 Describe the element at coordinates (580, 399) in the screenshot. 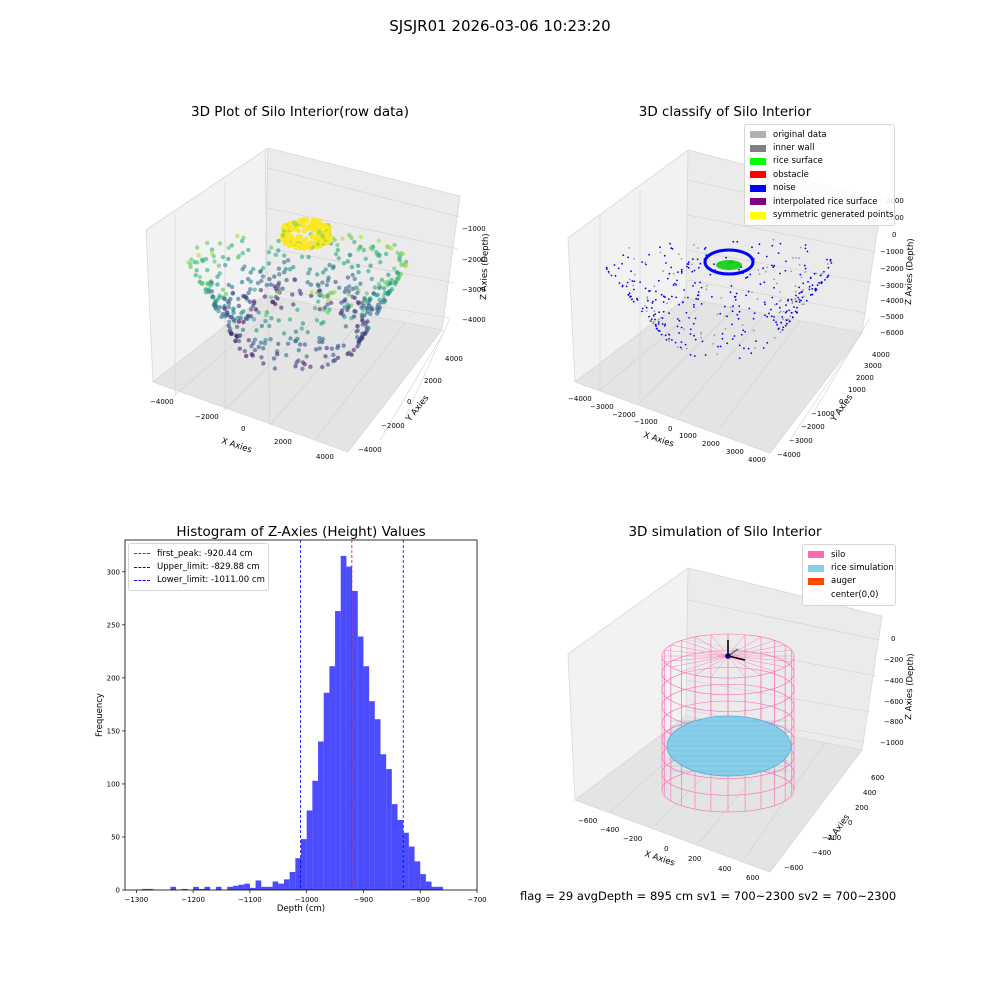

I see `classify-x-tick: −4000` at that location.